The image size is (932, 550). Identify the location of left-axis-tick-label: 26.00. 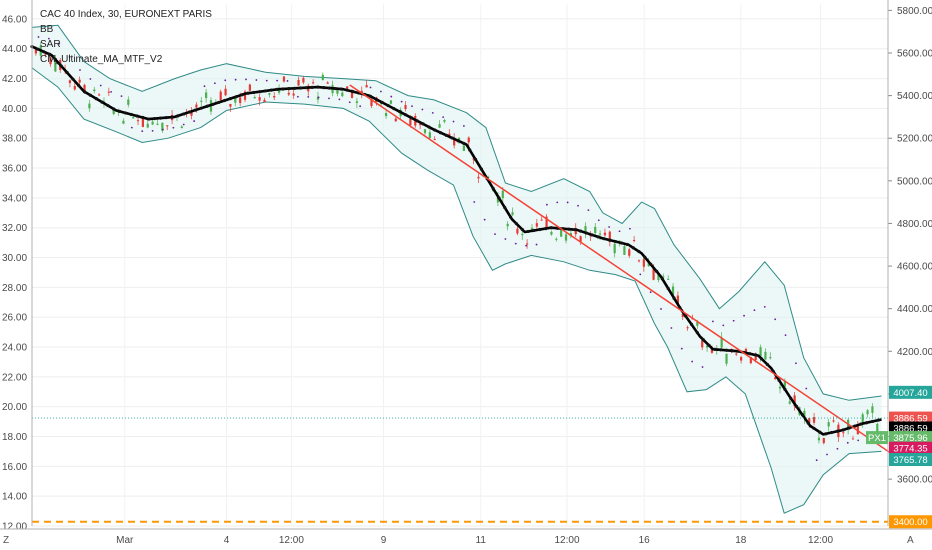
(14, 318).